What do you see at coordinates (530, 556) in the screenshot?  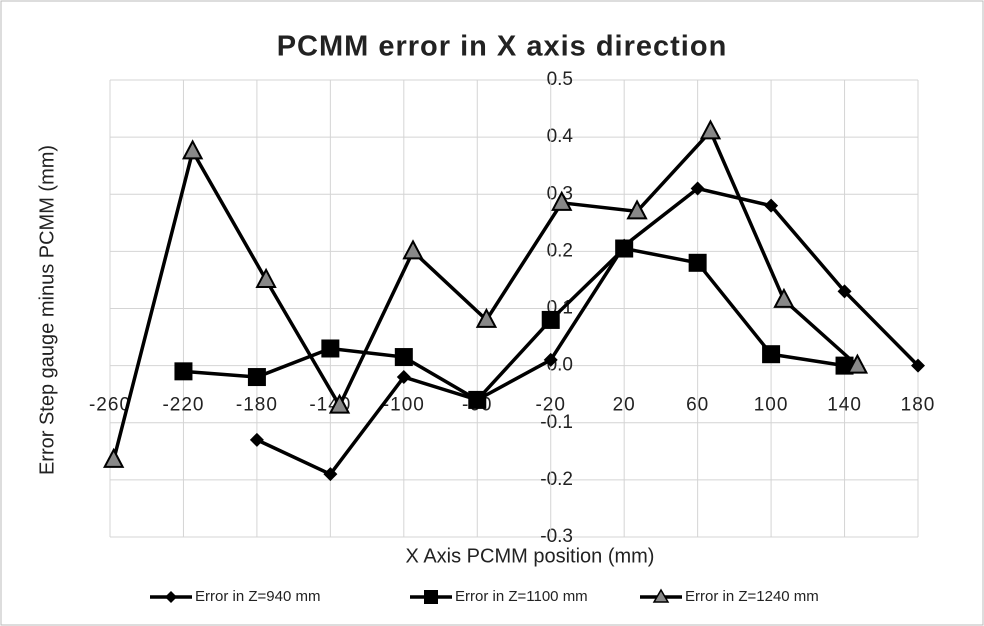 I see `x-axis-label: X Axis PCMM position (mm)` at bounding box center [530, 556].